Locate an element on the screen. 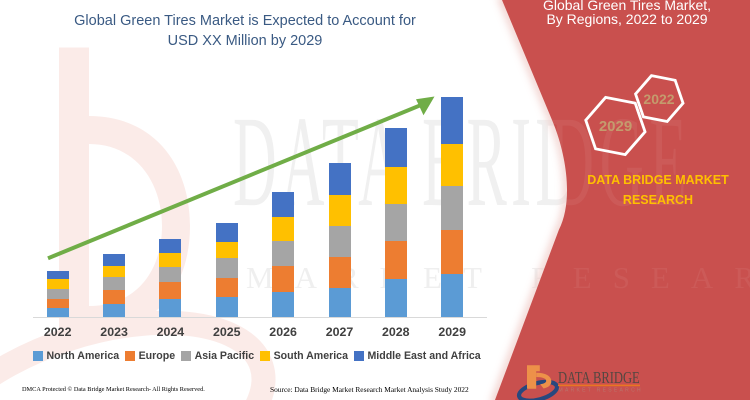  svg-text: 2029 is located at coordinates (615, 126).